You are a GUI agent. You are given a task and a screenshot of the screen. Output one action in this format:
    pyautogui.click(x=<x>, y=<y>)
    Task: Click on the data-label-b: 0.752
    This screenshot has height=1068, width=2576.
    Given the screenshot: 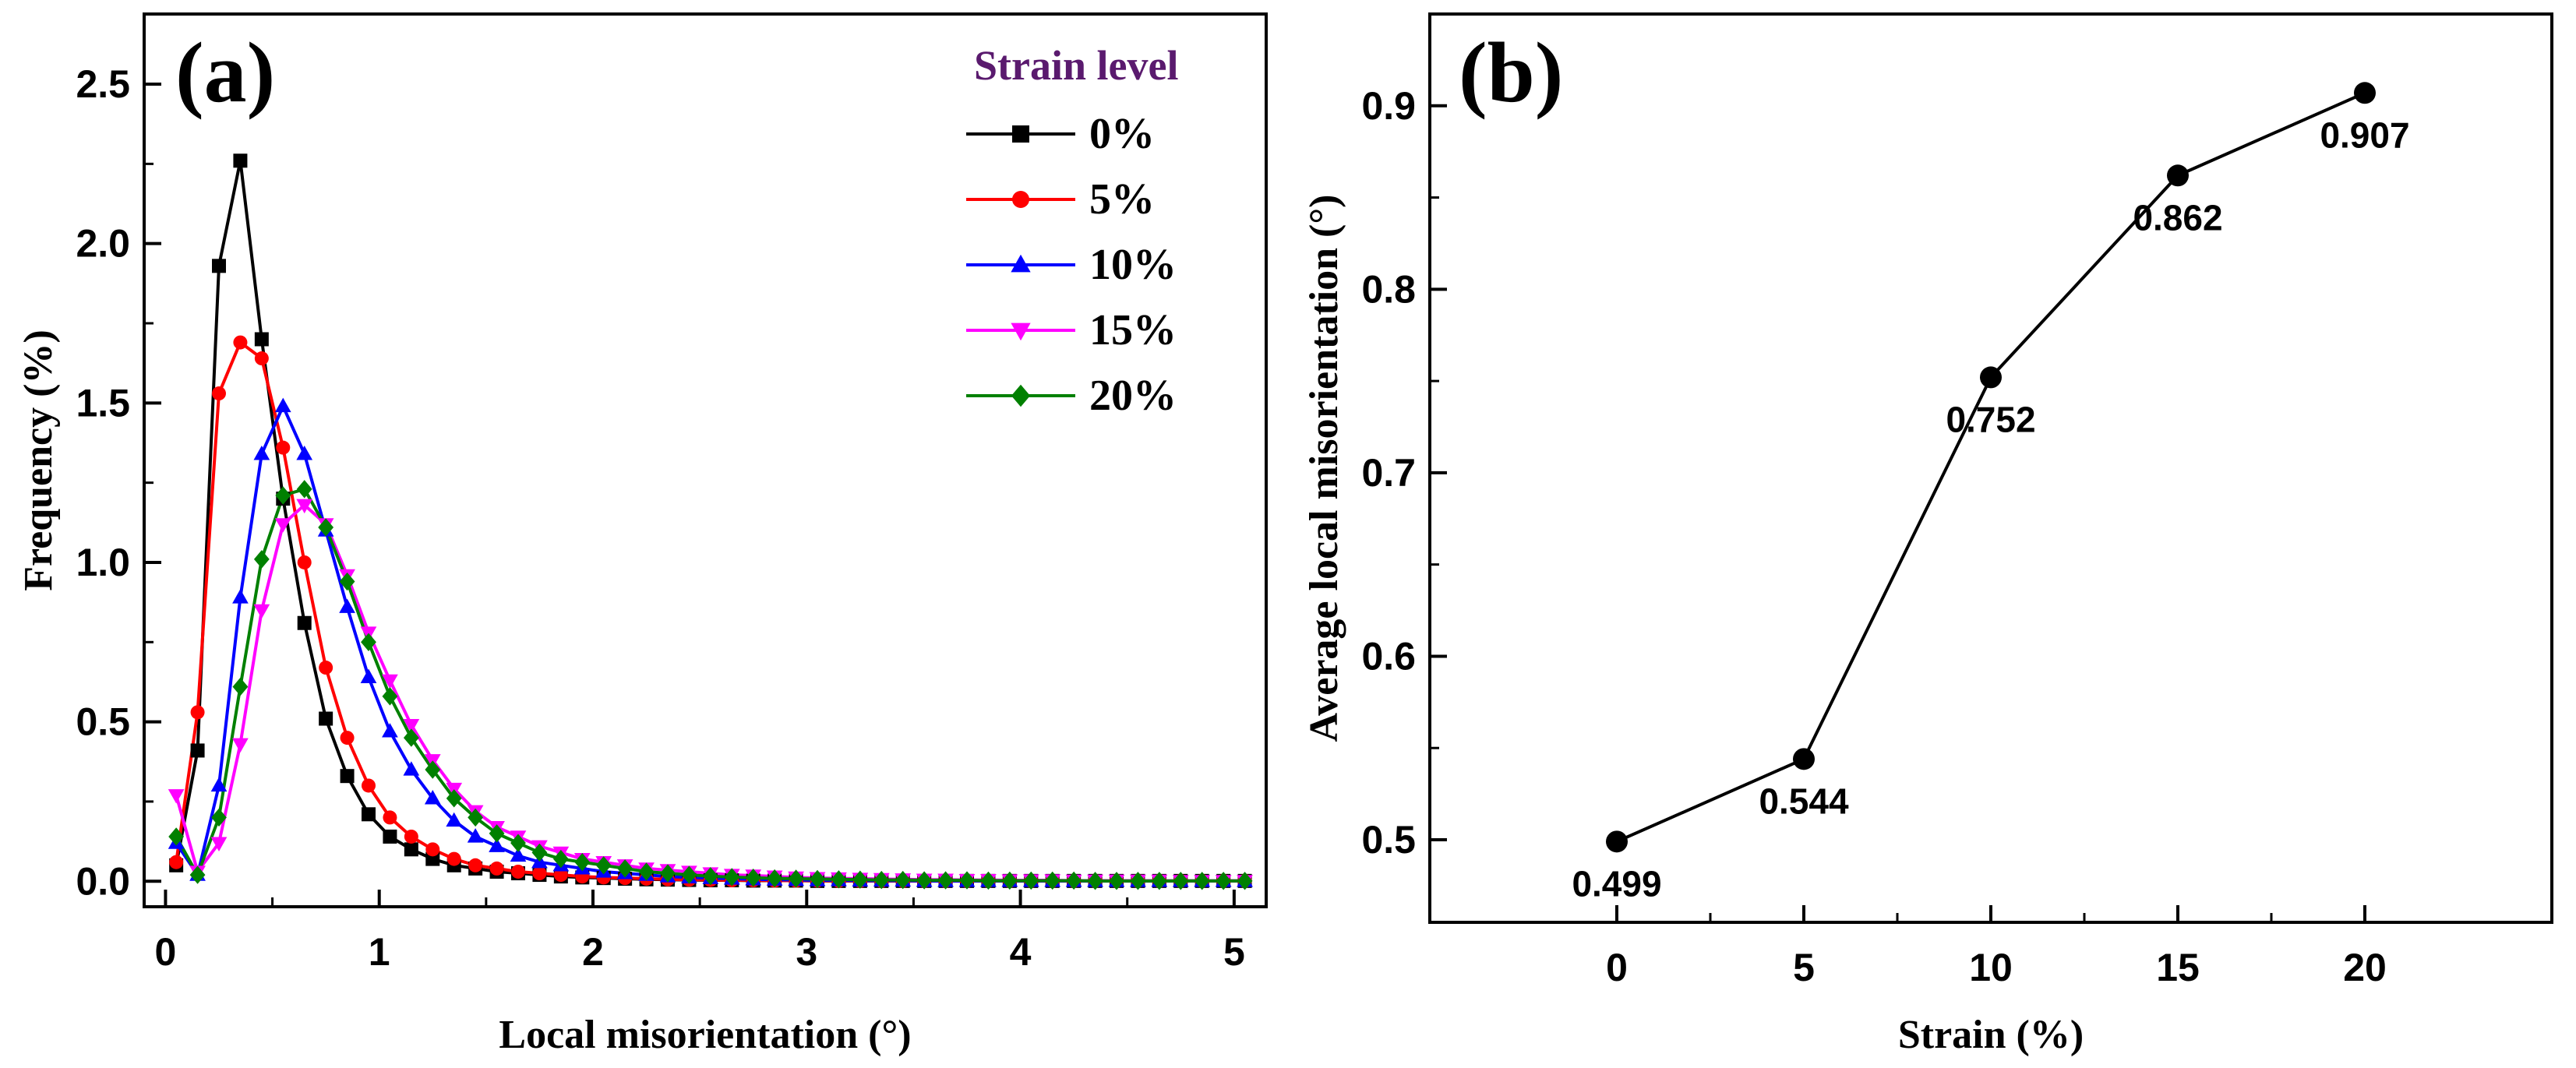 What is the action you would take?
    pyautogui.click(x=1990, y=419)
    